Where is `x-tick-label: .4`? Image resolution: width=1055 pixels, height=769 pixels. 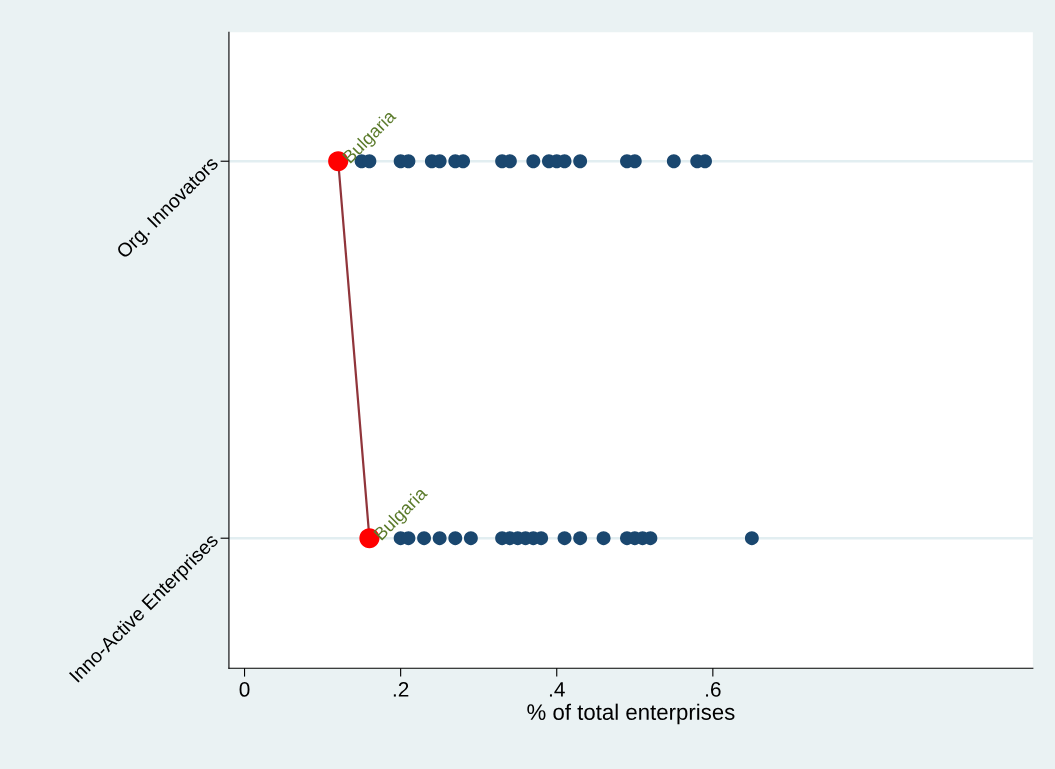
x-tick-label: .4 is located at coordinates (557, 689).